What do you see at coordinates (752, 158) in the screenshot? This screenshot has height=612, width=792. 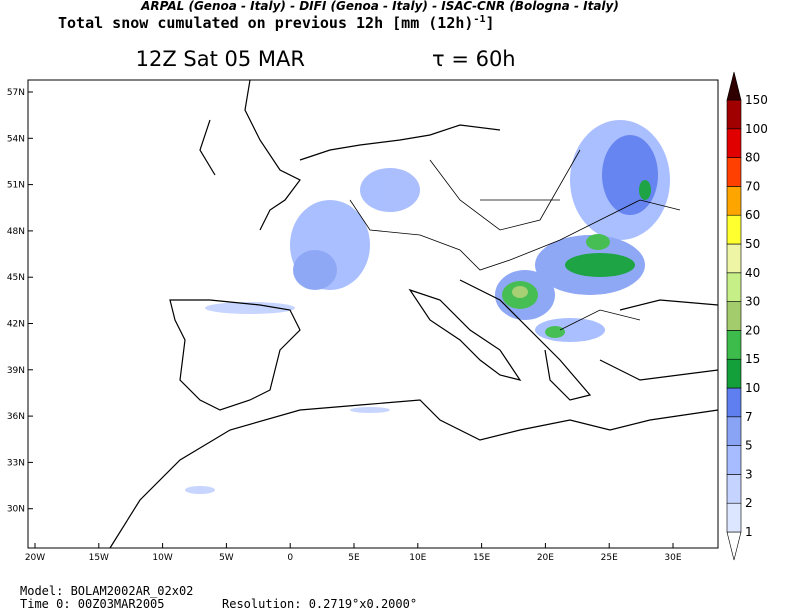 I see `colorbar-label: 80` at bounding box center [752, 158].